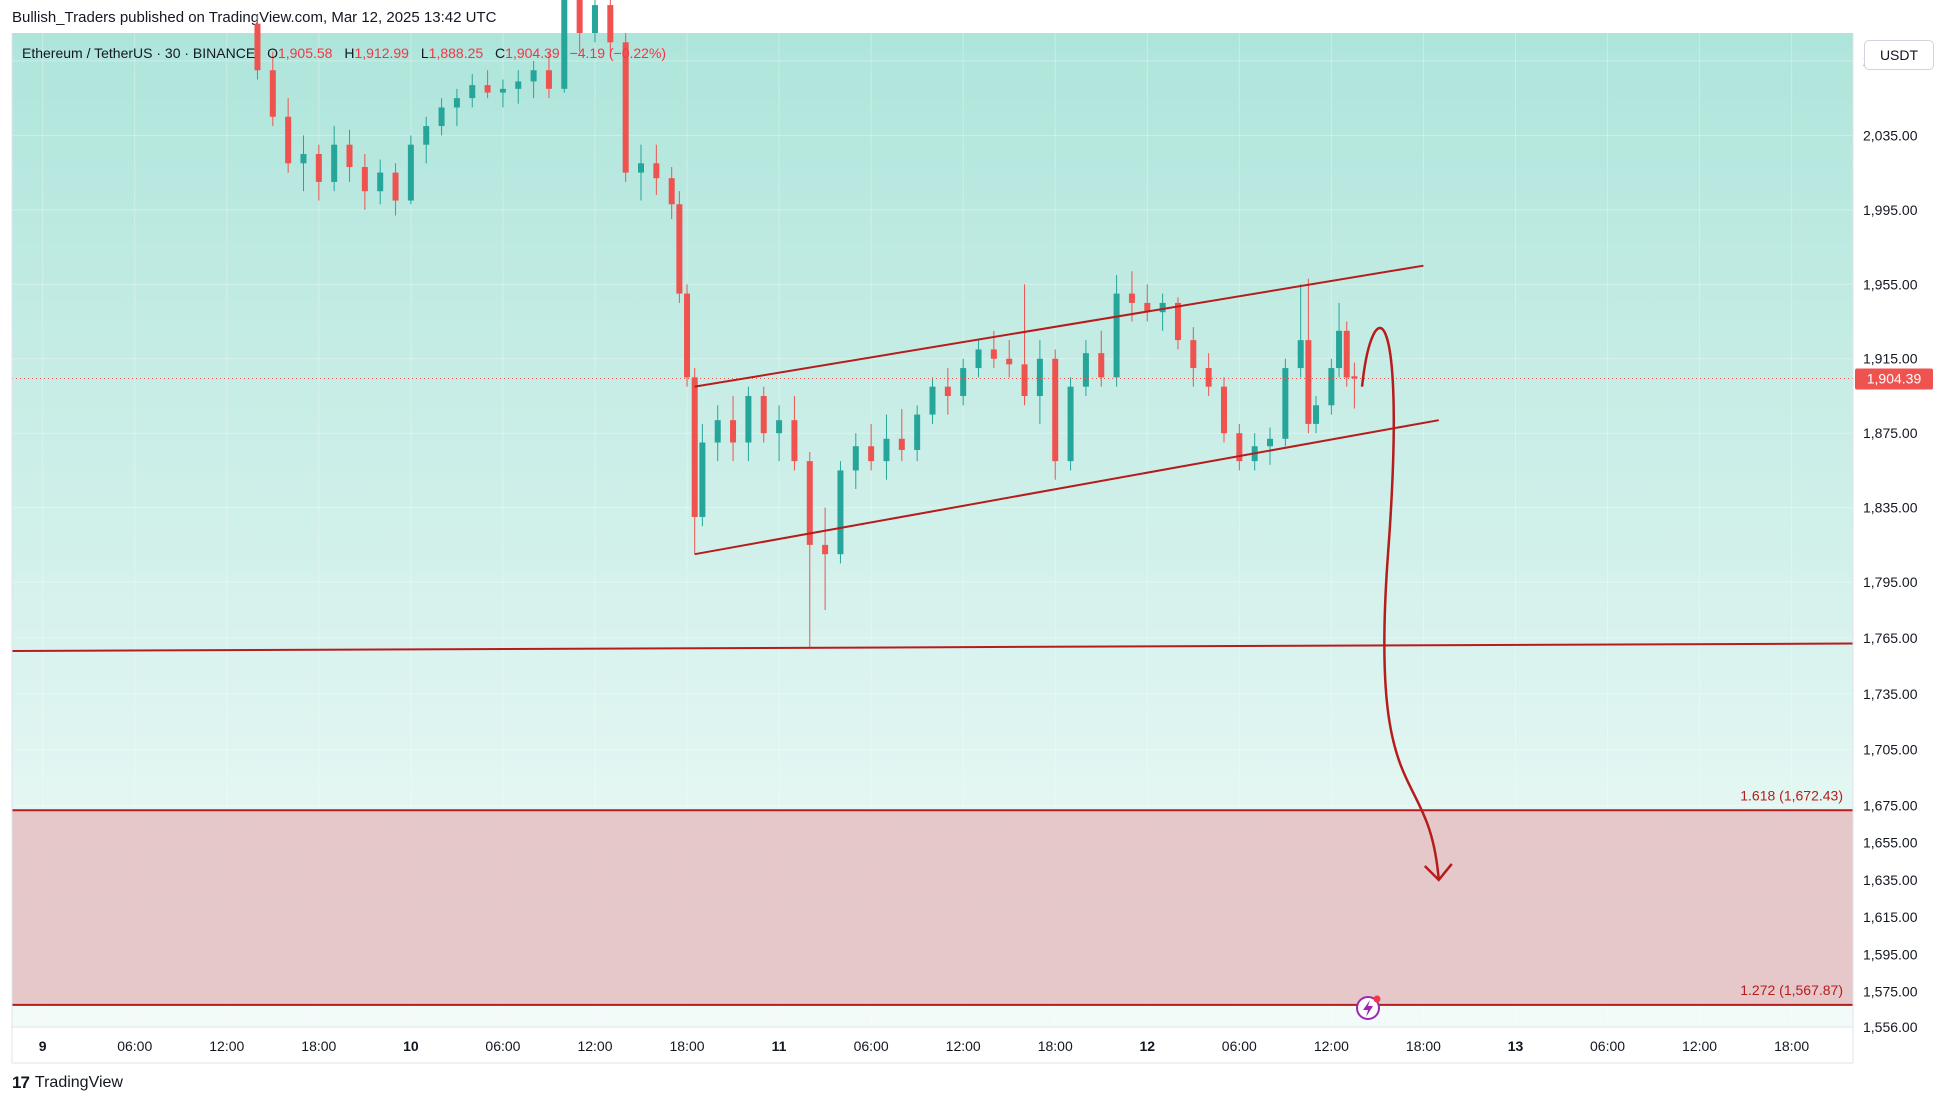 Image resolution: width=1946 pixels, height=1105 pixels. What do you see at coordinates (1890, 694) in the screenshot?
I see `price-tick-label: 1,735.00` at bounding box center [1890, 694].